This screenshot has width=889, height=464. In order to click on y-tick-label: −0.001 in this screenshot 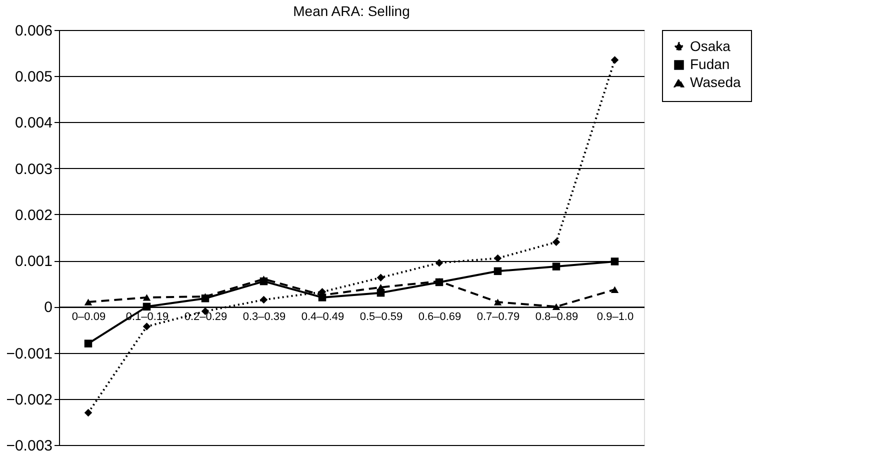, I will do `click(29, 353)`.